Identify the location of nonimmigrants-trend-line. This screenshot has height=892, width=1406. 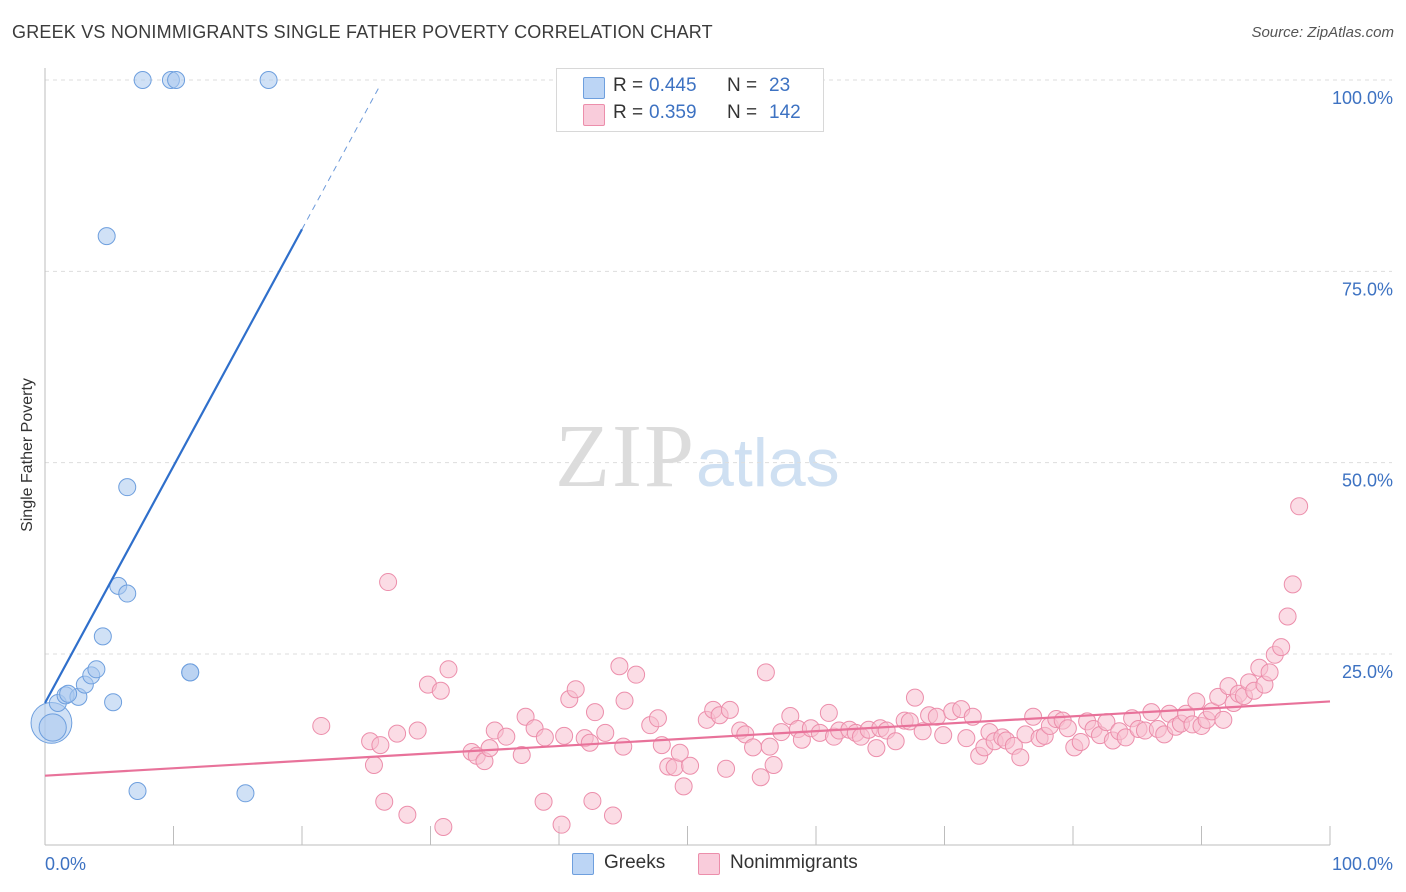
(687, 738).